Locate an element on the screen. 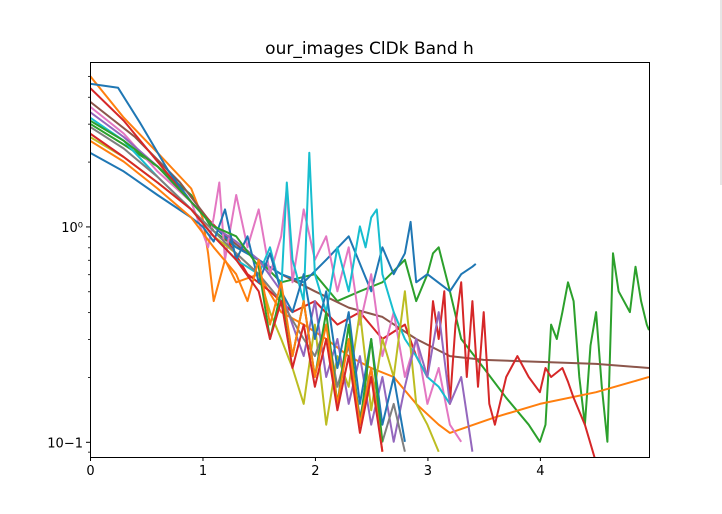  y-tick-label: 10⁰ is located at coordinates (72, 228).